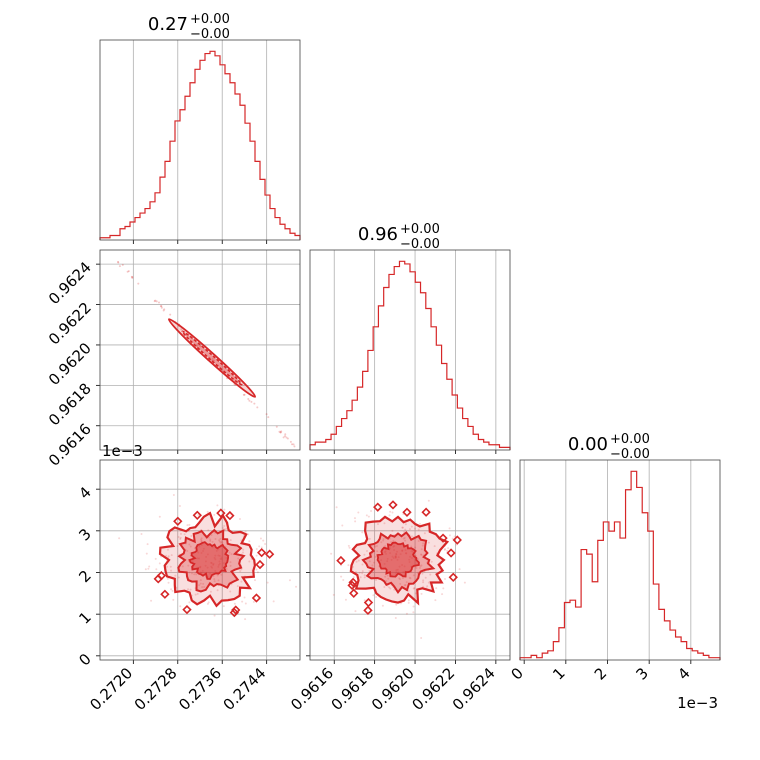  I want to click on scatter-ab-ytick-label-4: 0.9624, so click(70, 283).